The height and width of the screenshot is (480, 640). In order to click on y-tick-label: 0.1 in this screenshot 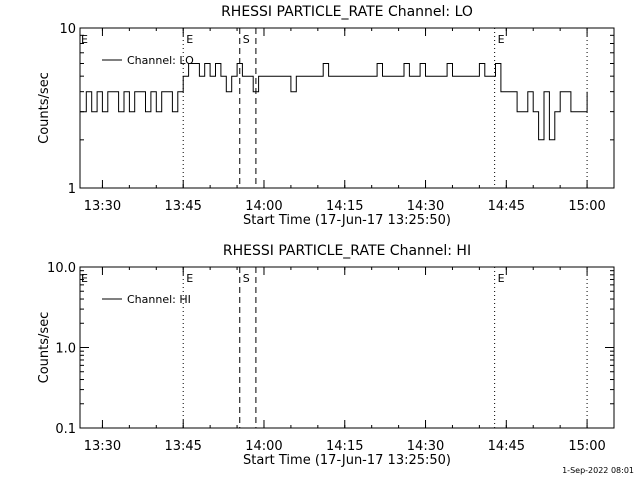, I will do `click(65, 429)`.